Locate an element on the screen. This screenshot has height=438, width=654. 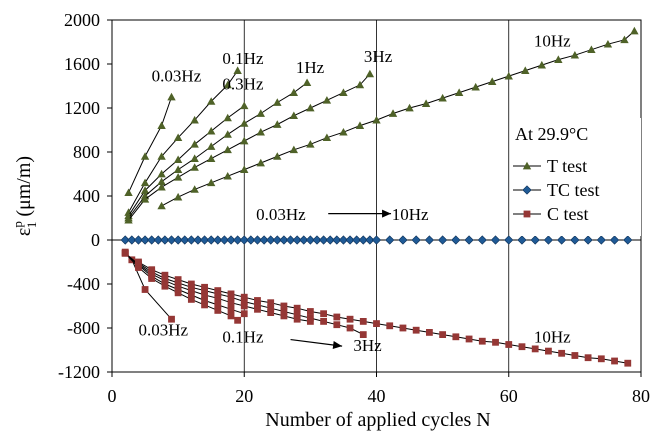
diamond-icon is located at coordinates (527, 190).